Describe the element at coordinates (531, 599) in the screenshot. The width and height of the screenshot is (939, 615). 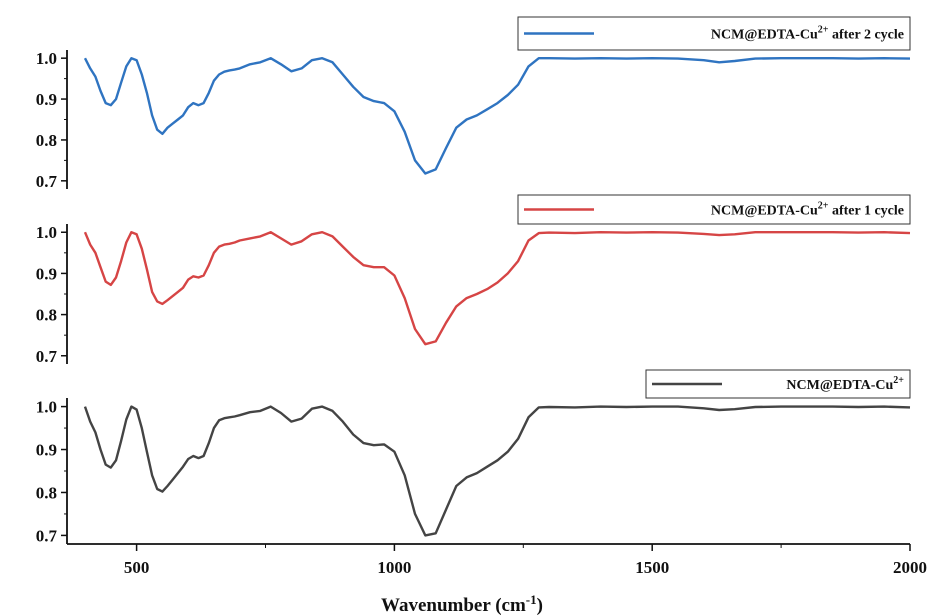
I see `x-axis-title-sup: -1` at that location.